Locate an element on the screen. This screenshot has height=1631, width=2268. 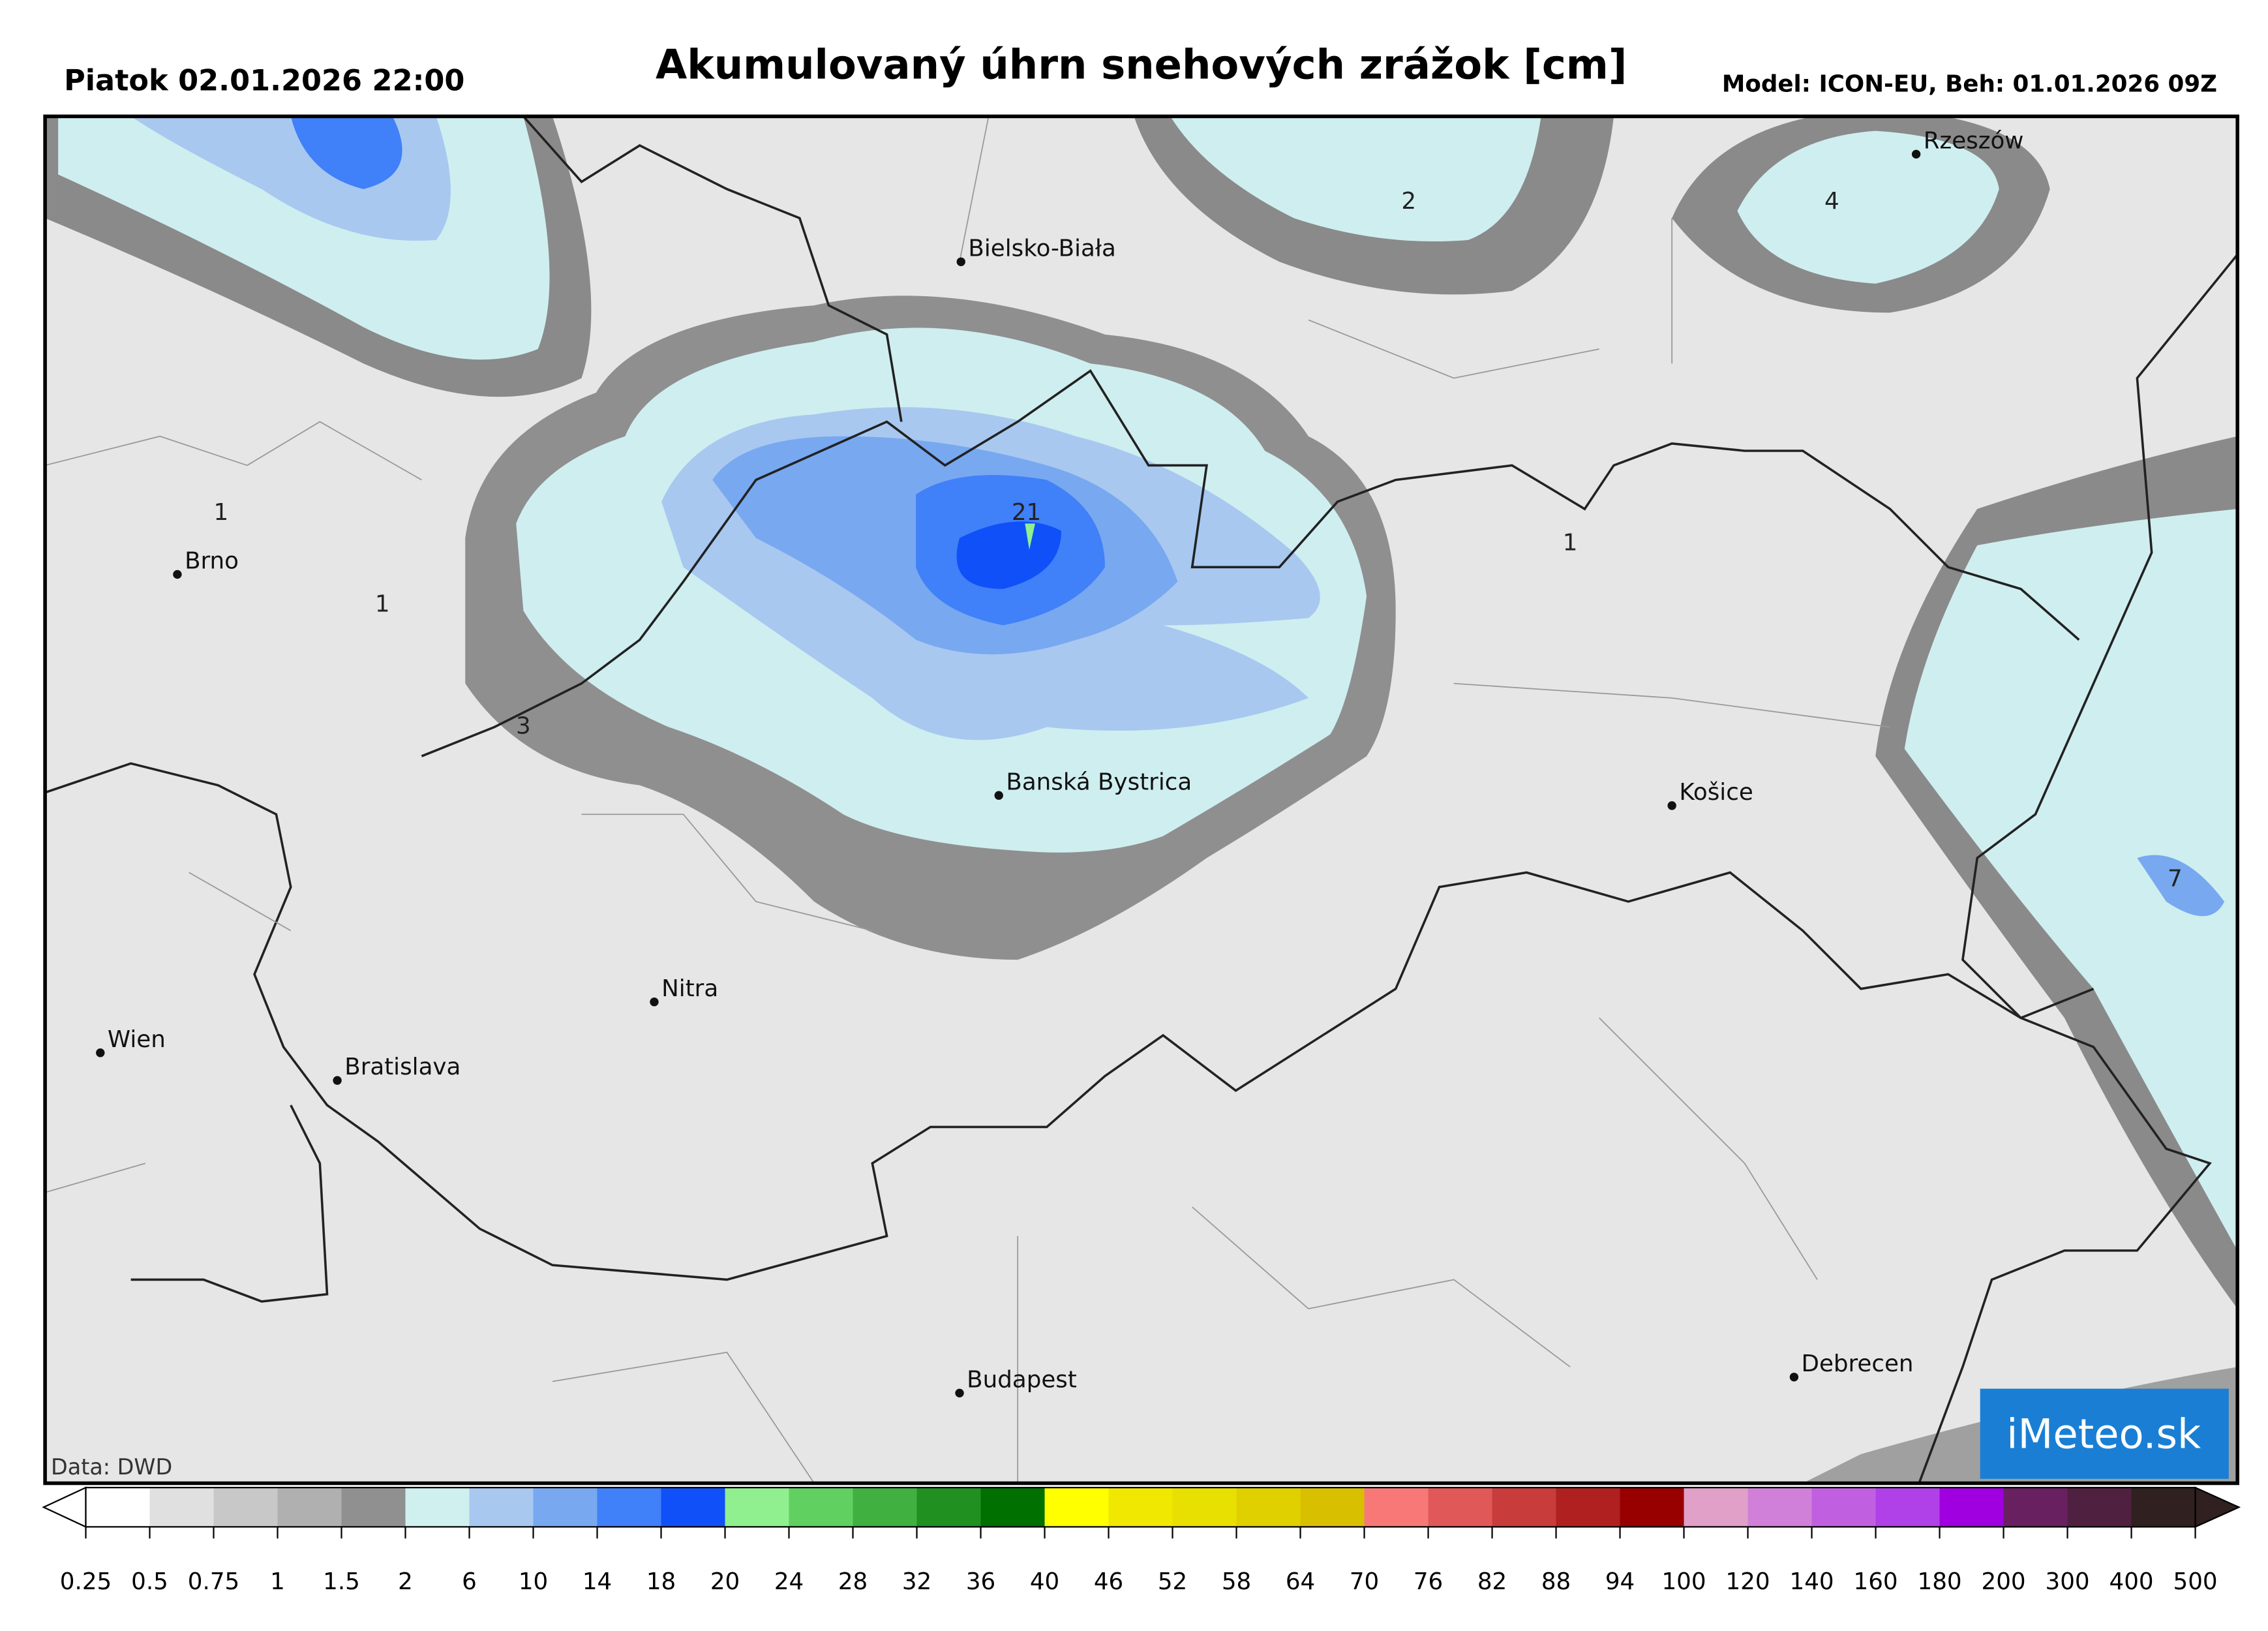
contour-label: 7 is located at coordinates (2175, 879).